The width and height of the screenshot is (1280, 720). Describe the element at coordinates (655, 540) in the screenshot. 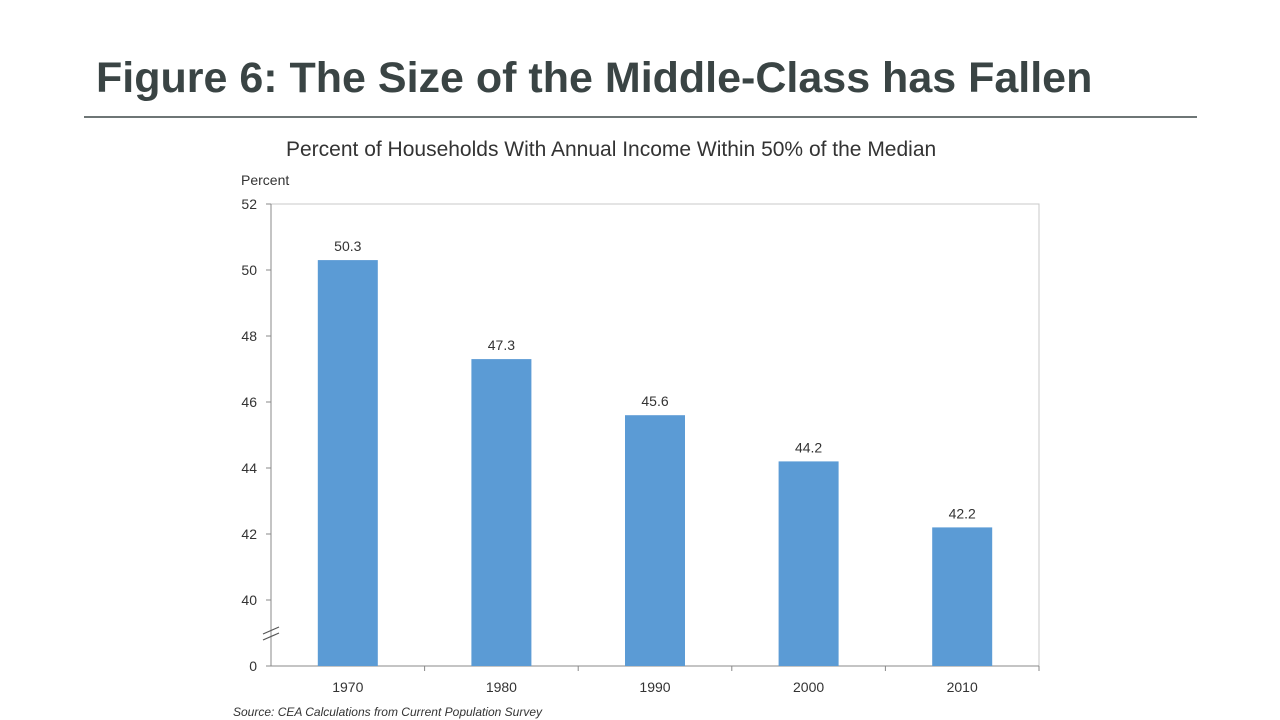

I see `bar-1990` at that location.